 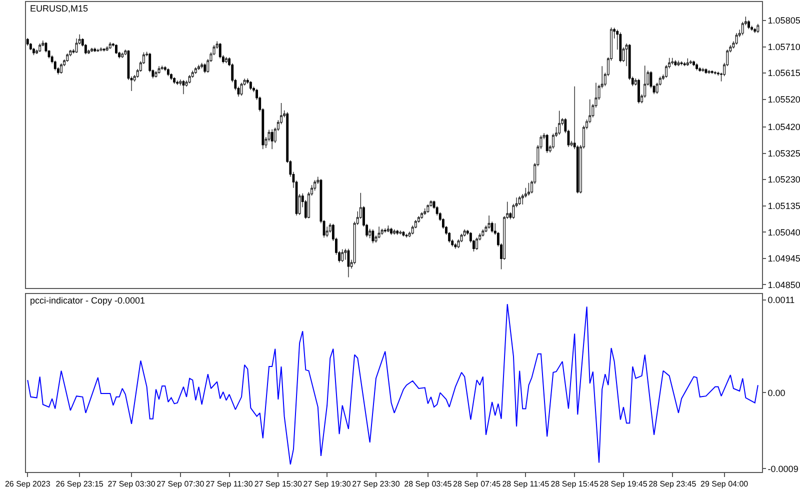 I want to click on x-tick-label: 27 Sep 07:30, so click(x=180, y=484).